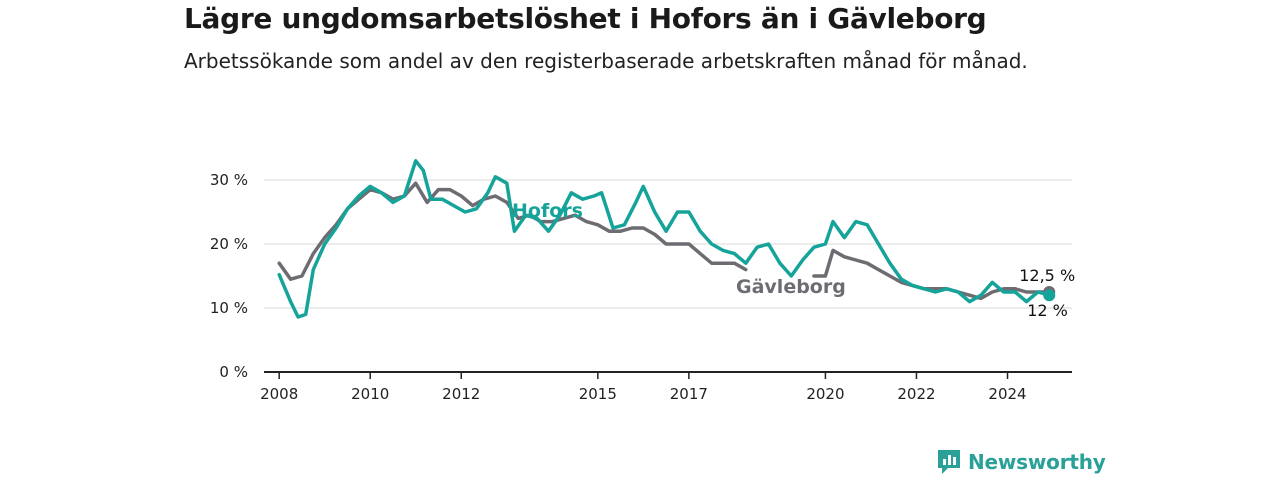 This screenshot has height=480, width=1280. What do you see at coordinates (229, 244) in the screenshot?
I see `y-tick-label: 20 %` at bounding box center [229, 244].